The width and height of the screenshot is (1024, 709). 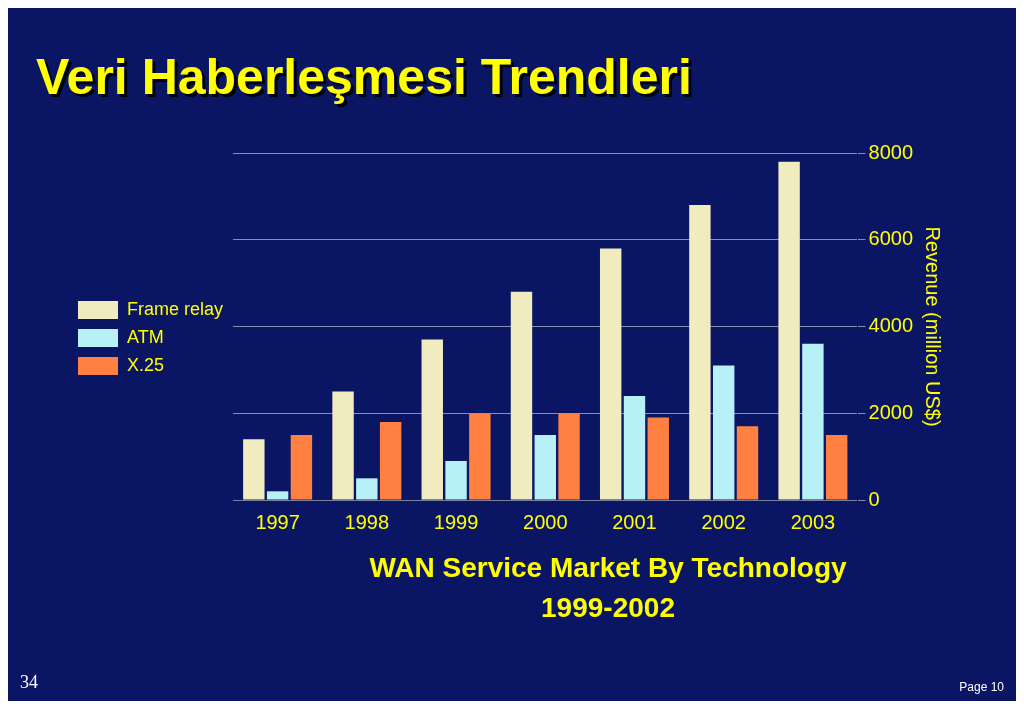 I want to click on x-tick-label: 2000, so click(x=545, y=521).